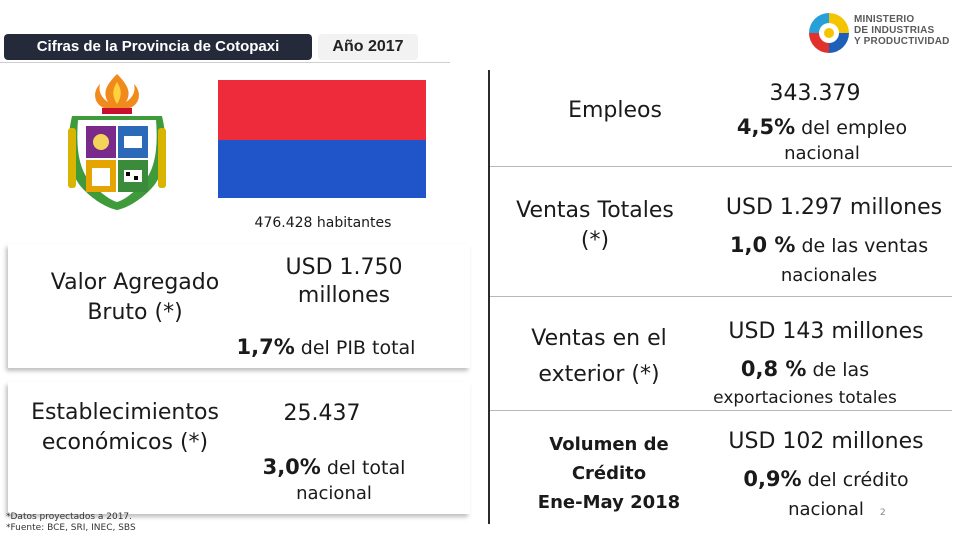 The image size is (960, 540). What do you see at coordinates (862, 246) in the screenshot?
I see `total-sales-share-text: de las ventas` at bounding box center [862, 246].